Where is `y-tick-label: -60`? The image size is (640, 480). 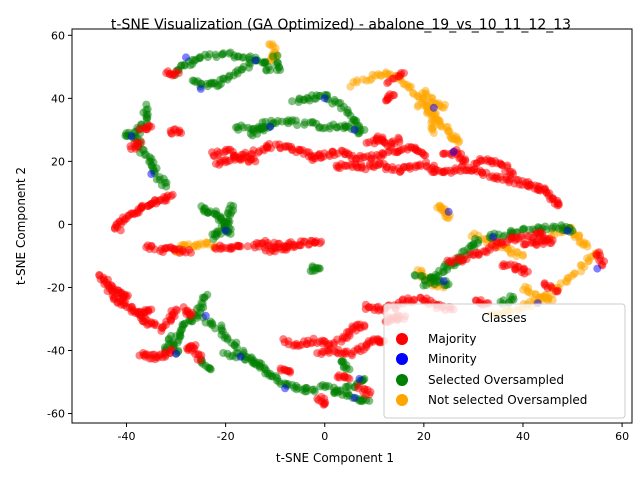 y-tick-label: -60 is located at coordinates (56, 414).